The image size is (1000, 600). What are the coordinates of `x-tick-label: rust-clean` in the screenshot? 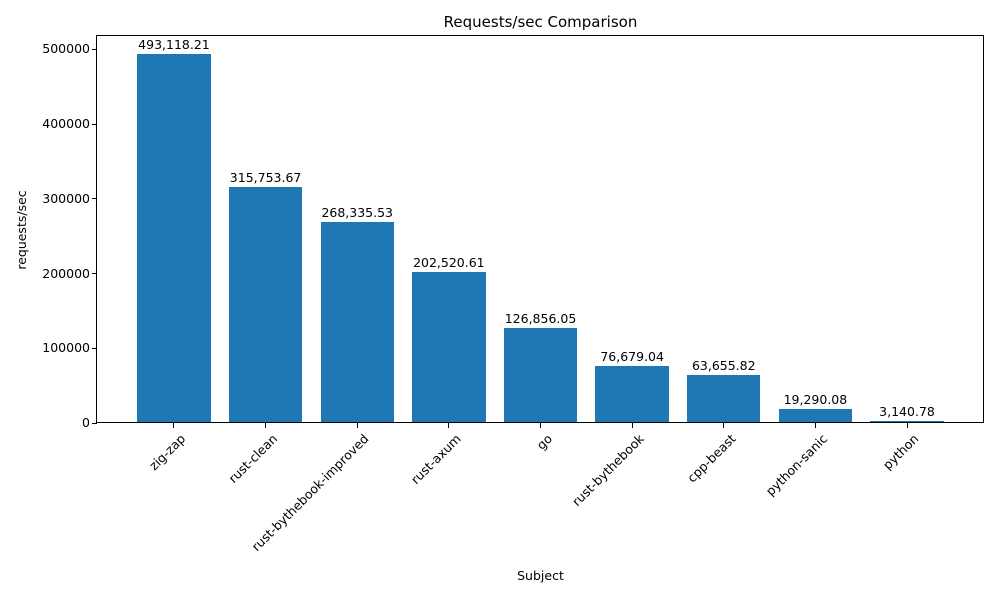 It's located at (253, 458).